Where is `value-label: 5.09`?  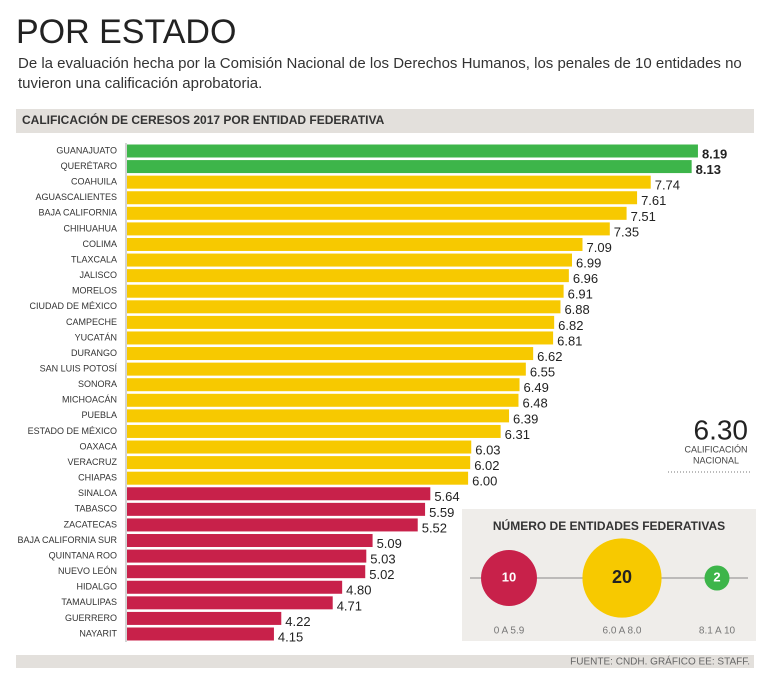
value-label: 5.09 is located at coordinates (389, 543).